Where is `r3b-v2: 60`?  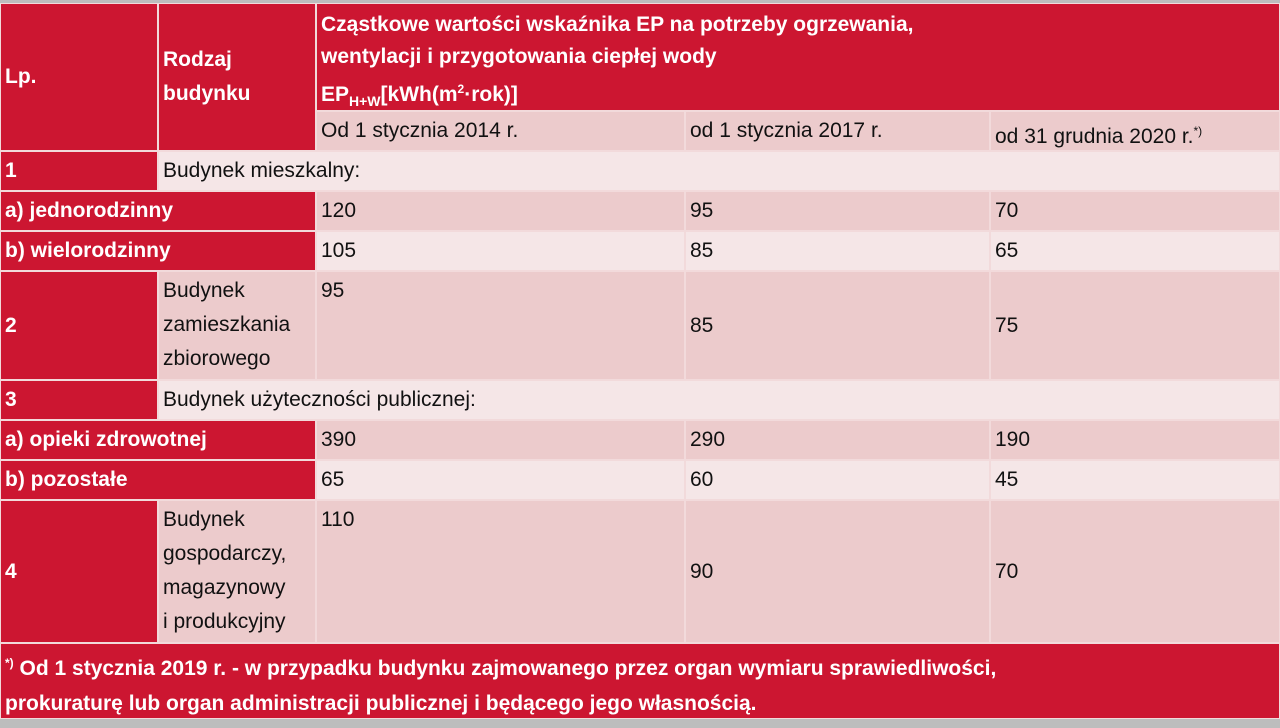 r3b-v2: 60 is located at coordinates (837, 480).